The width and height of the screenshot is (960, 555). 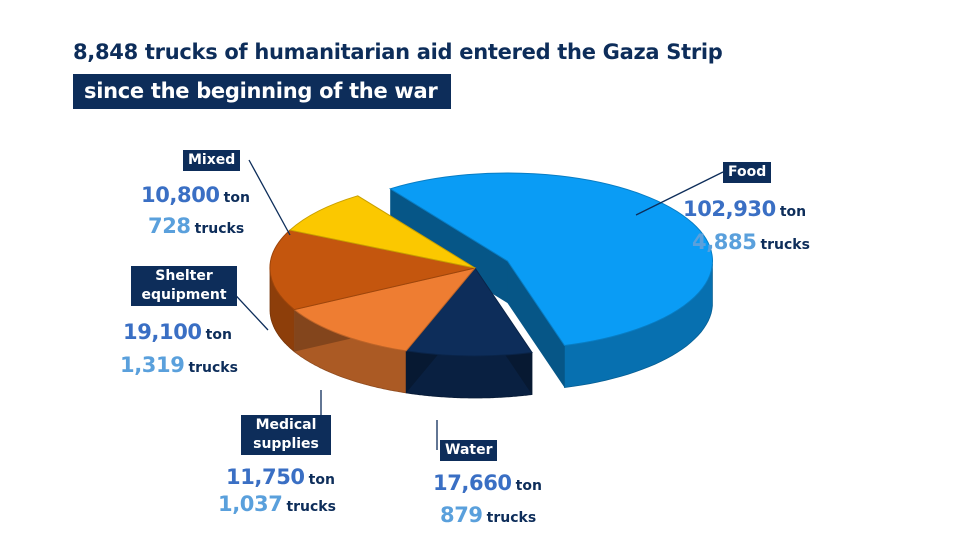 What do you see at coordinates (196, 226) in the screenshot?
I see `mixed-trucks-value: 728 trucks` at bounding box center [196, 226].